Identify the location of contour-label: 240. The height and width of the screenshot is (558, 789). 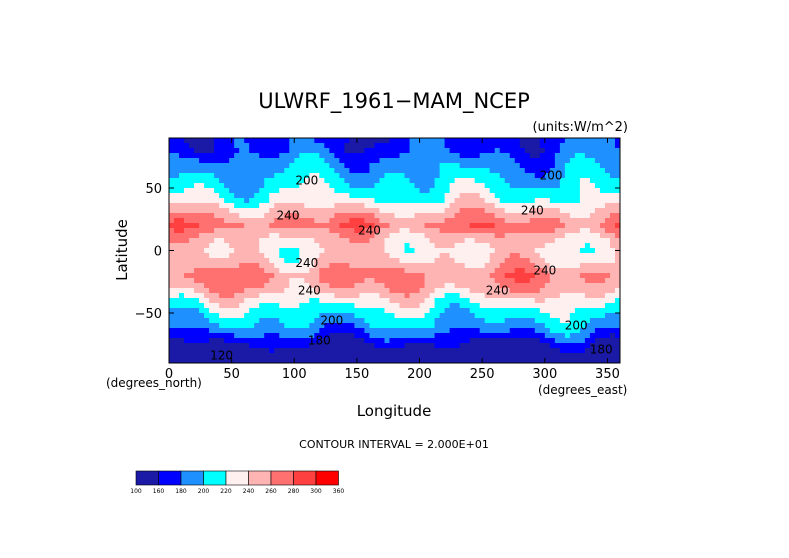
(306, 263).